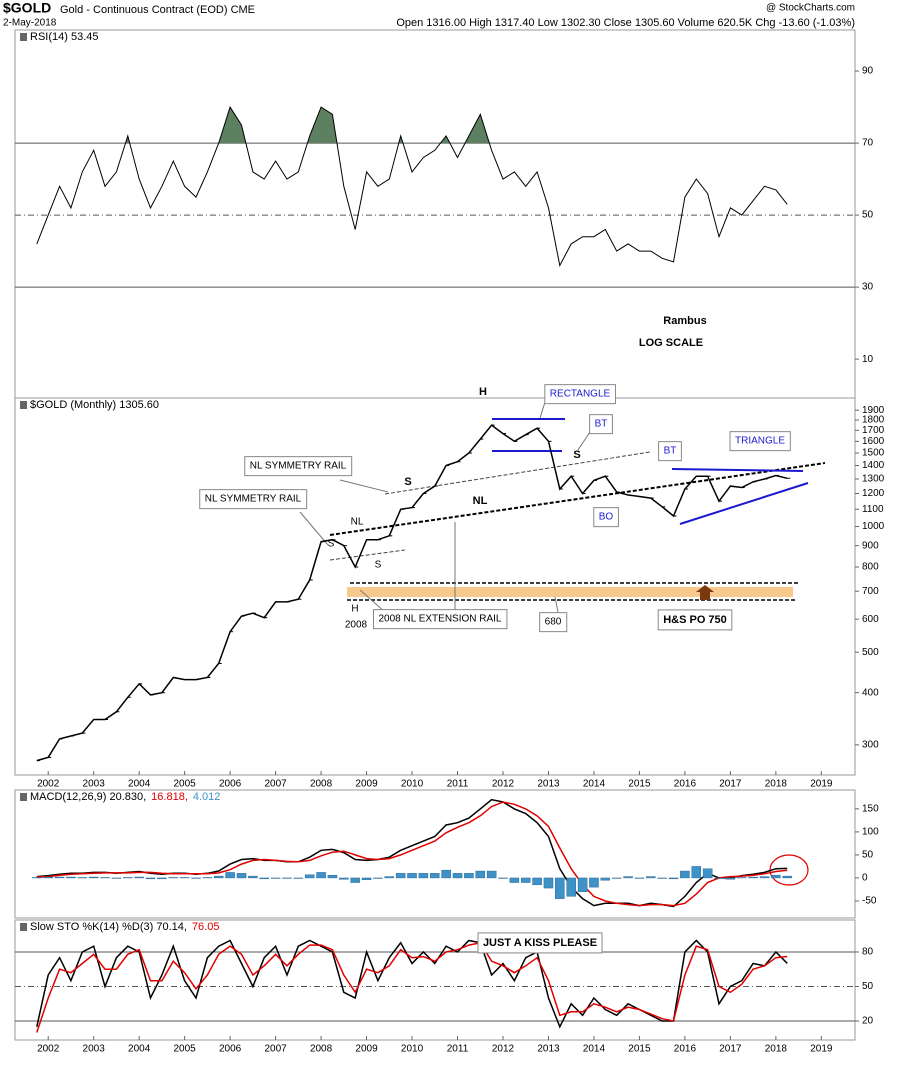 The width and height of the screenshot is (900, 1069). Describe the element at coordinates (873, 430) in the screenshot. I see `y-tick-label: 1700` at that location.